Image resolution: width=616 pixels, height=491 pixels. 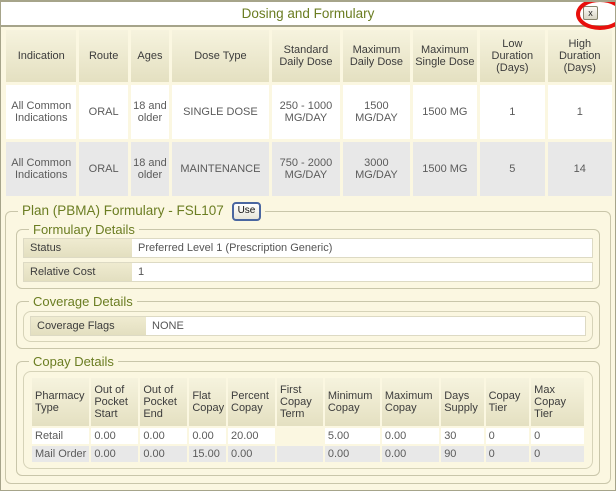 What do you see at coordinates (61, 402) in the screenshot?
I see `column-header-pharmacy-type: Pharmacy Type` at bounding box center [61, 402].